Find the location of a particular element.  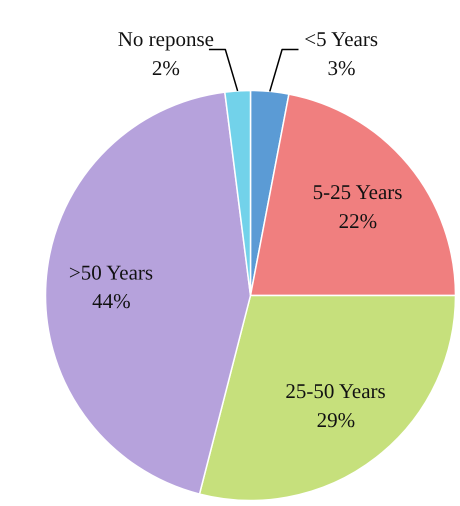

data-label: 44% is located at coordinates (111, 301).